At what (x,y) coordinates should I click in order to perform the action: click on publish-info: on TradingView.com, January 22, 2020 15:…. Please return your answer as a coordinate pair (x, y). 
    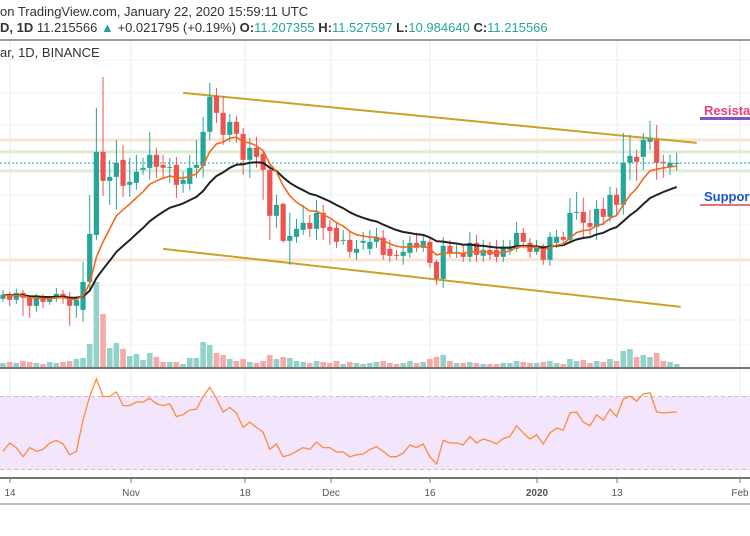
    Looking at the image, I should click on (154, 11).